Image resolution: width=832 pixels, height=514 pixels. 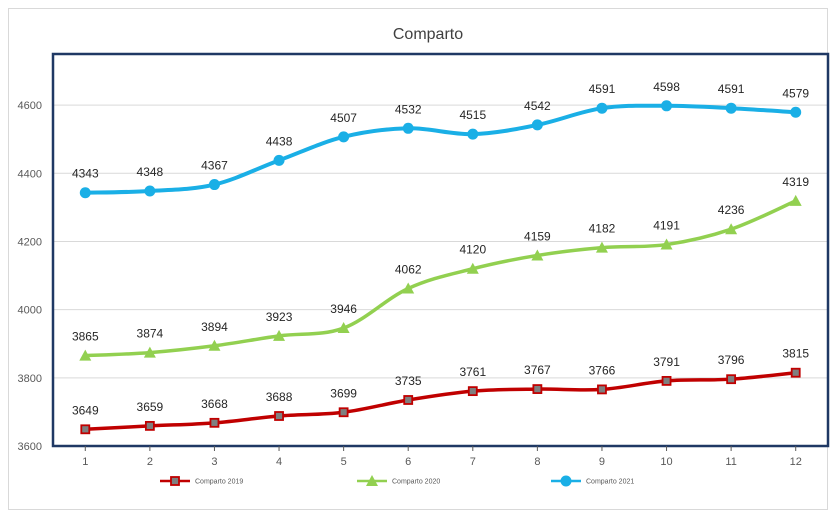 What do you see at coordinates (537, 370) in the screenshot?
I see `data-label: 3767` at bounding box center [537, 370].